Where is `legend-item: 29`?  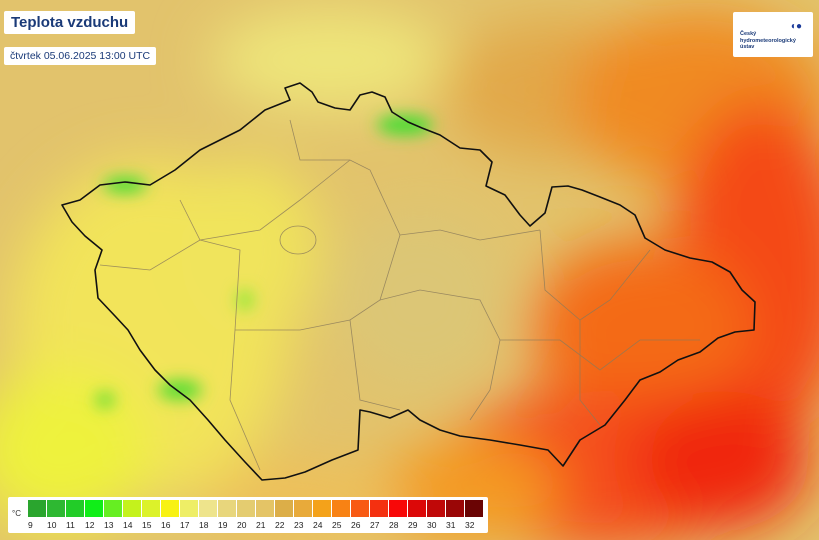 legend-item: 29 is located at coordinates (417, 515).